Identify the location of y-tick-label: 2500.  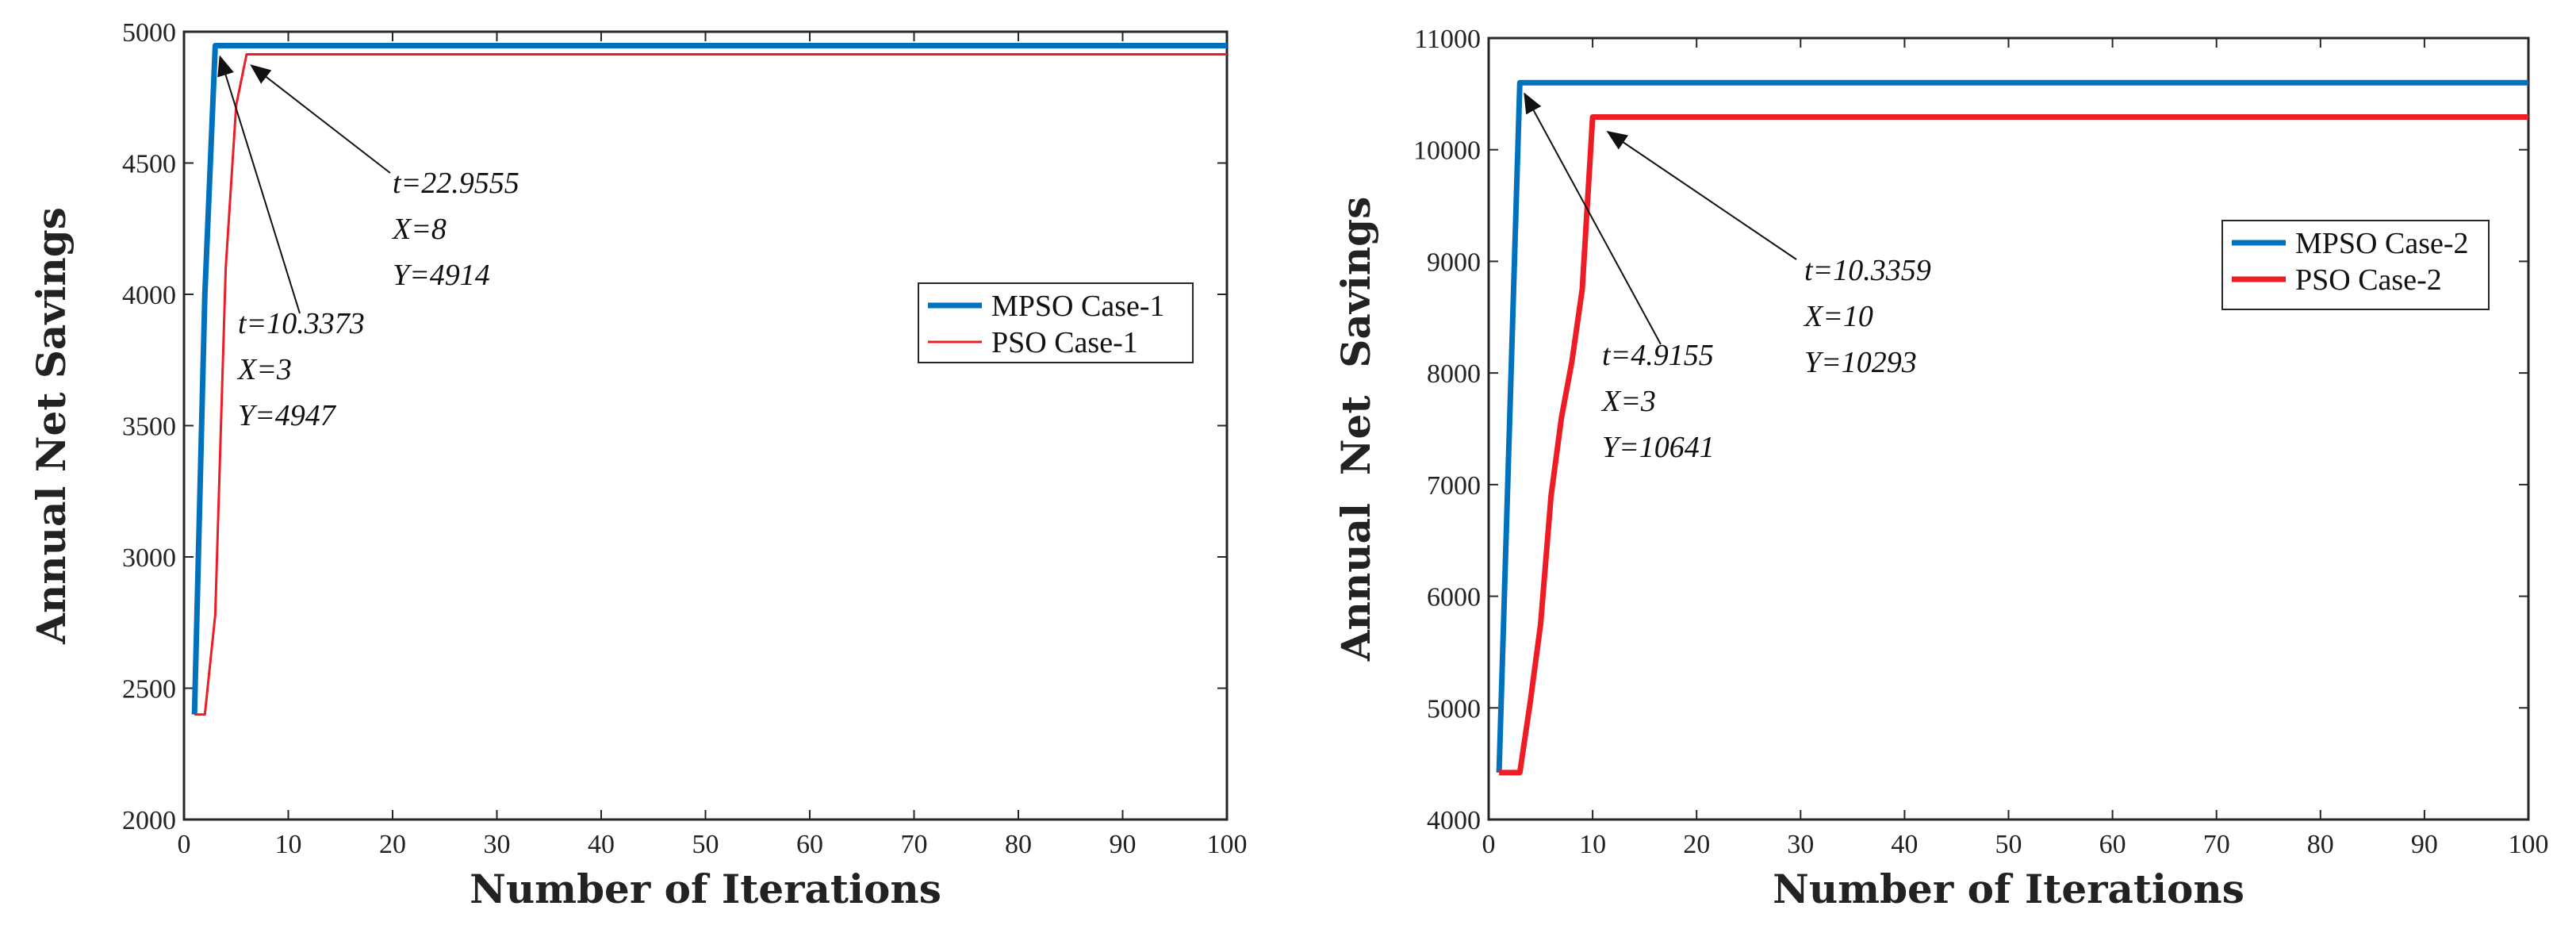
(149, 689).